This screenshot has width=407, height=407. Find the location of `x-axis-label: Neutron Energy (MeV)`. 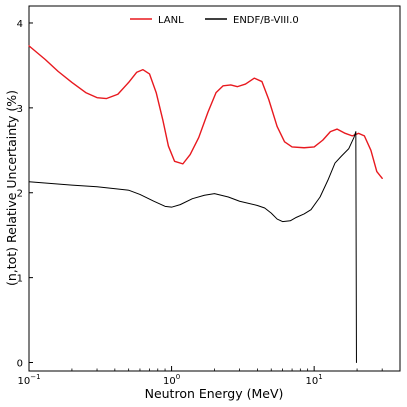

x-axis-label: Neutron Energy (MeV) is located at coordinates (214, 393).